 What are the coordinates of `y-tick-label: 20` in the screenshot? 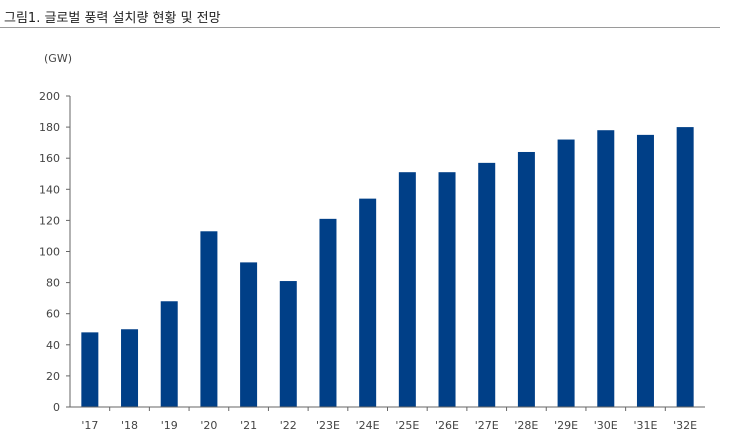 It's located at (53, 376).